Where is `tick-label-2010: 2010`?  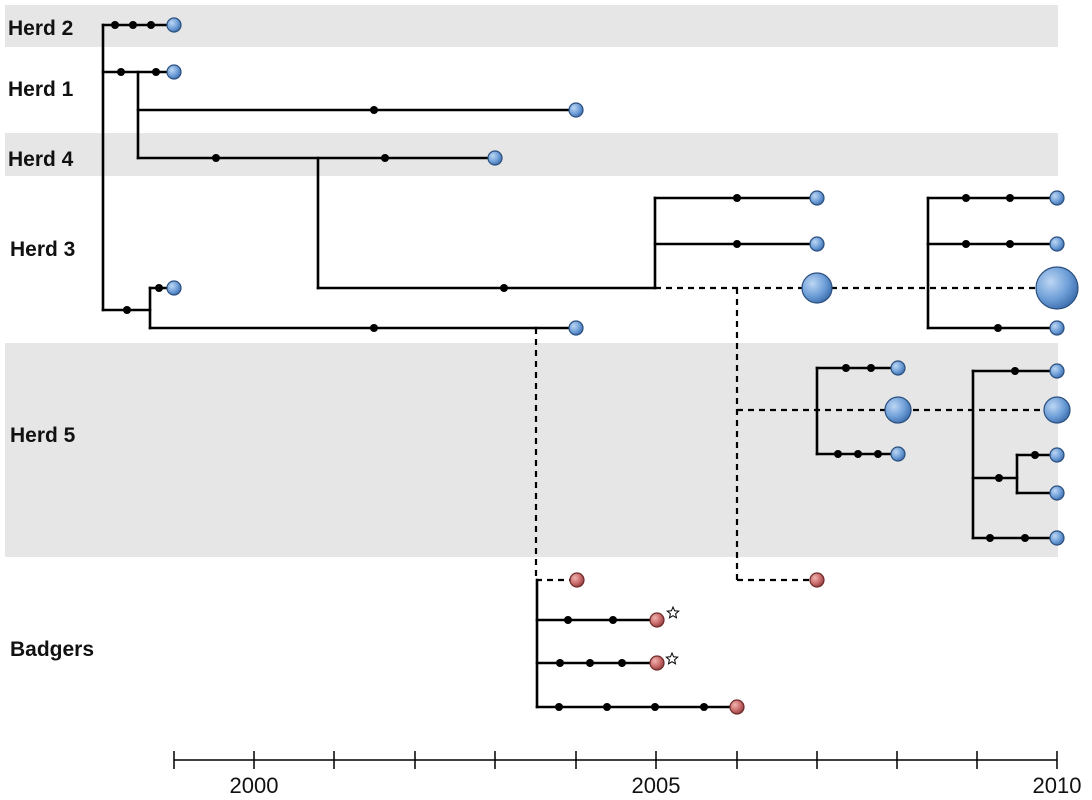 tick-label-2010: 2010 is located at coordinates (1057, 785).